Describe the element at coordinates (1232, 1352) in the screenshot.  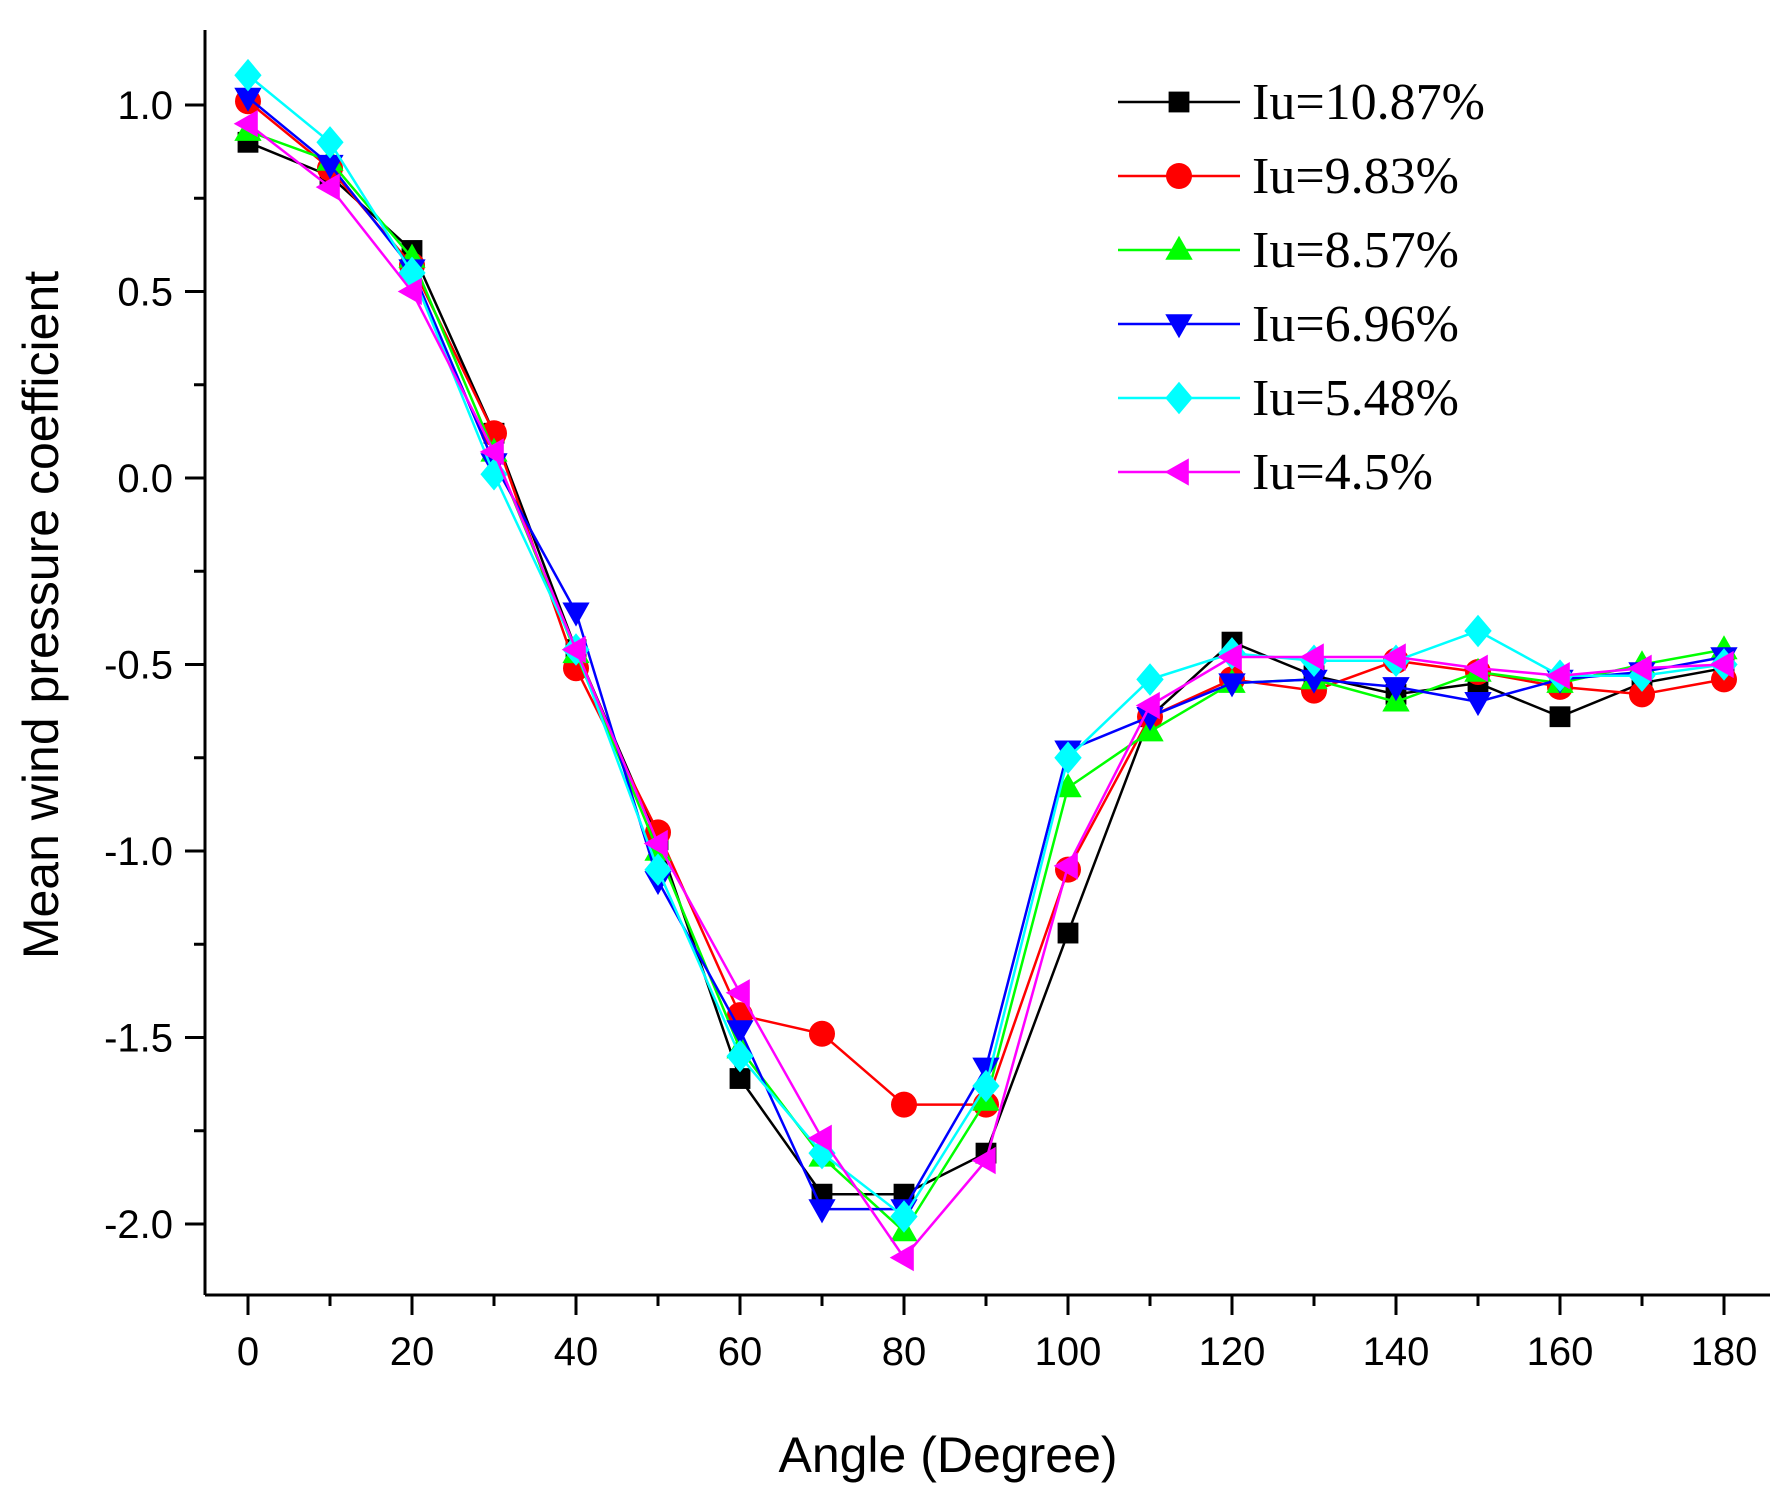
I see `x-tick-label: 120` at that location.